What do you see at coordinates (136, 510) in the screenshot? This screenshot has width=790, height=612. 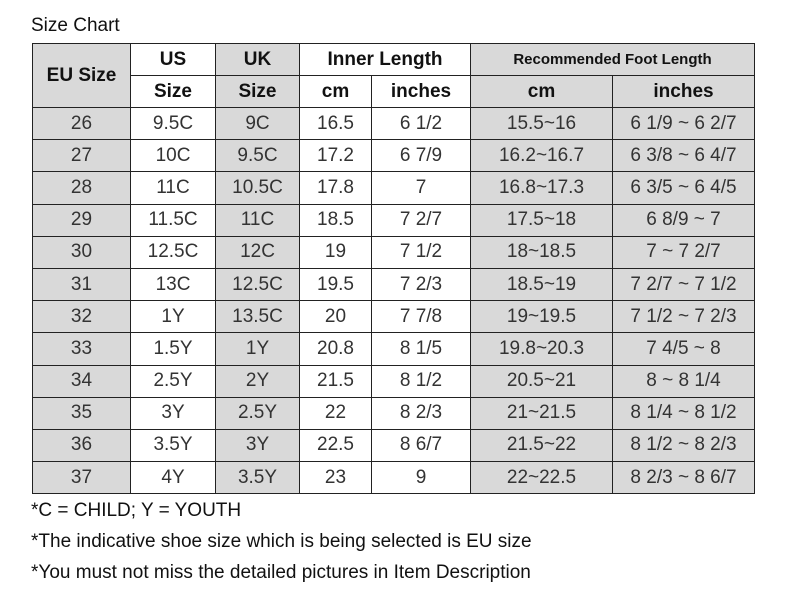 I see `note-child-youth: *C = CHILD; Y = YOUTH` at bounding box center [136, 510].